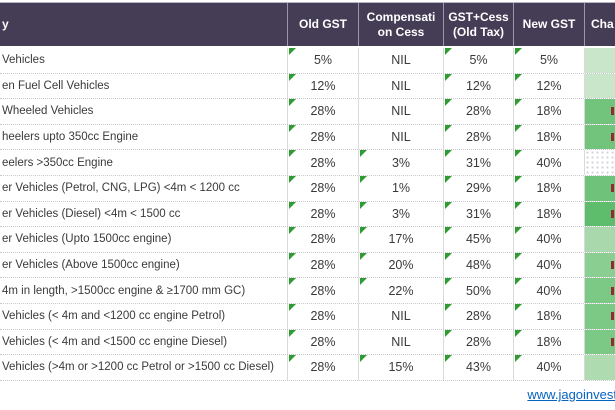  I want to click on old-gst-cell: 5%, so click(323, 60).